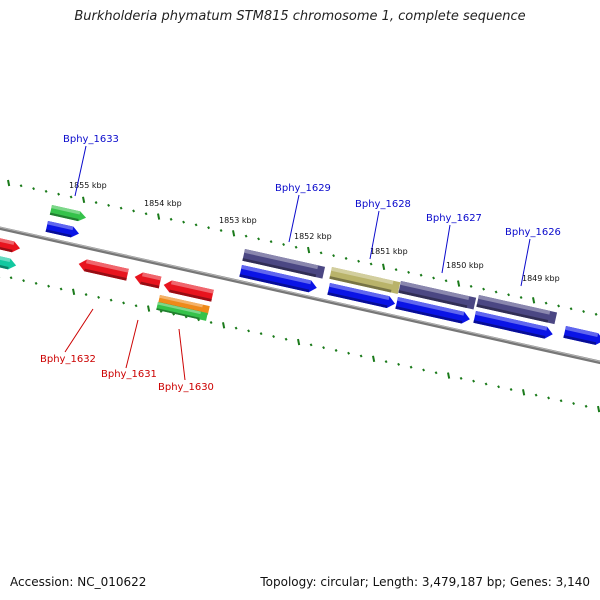 This screenshot has width=600, height=600. Describe the element at coordinates (303, 188) in the screenshot. I see `gene-label-top: Bphy_1629` at that location.